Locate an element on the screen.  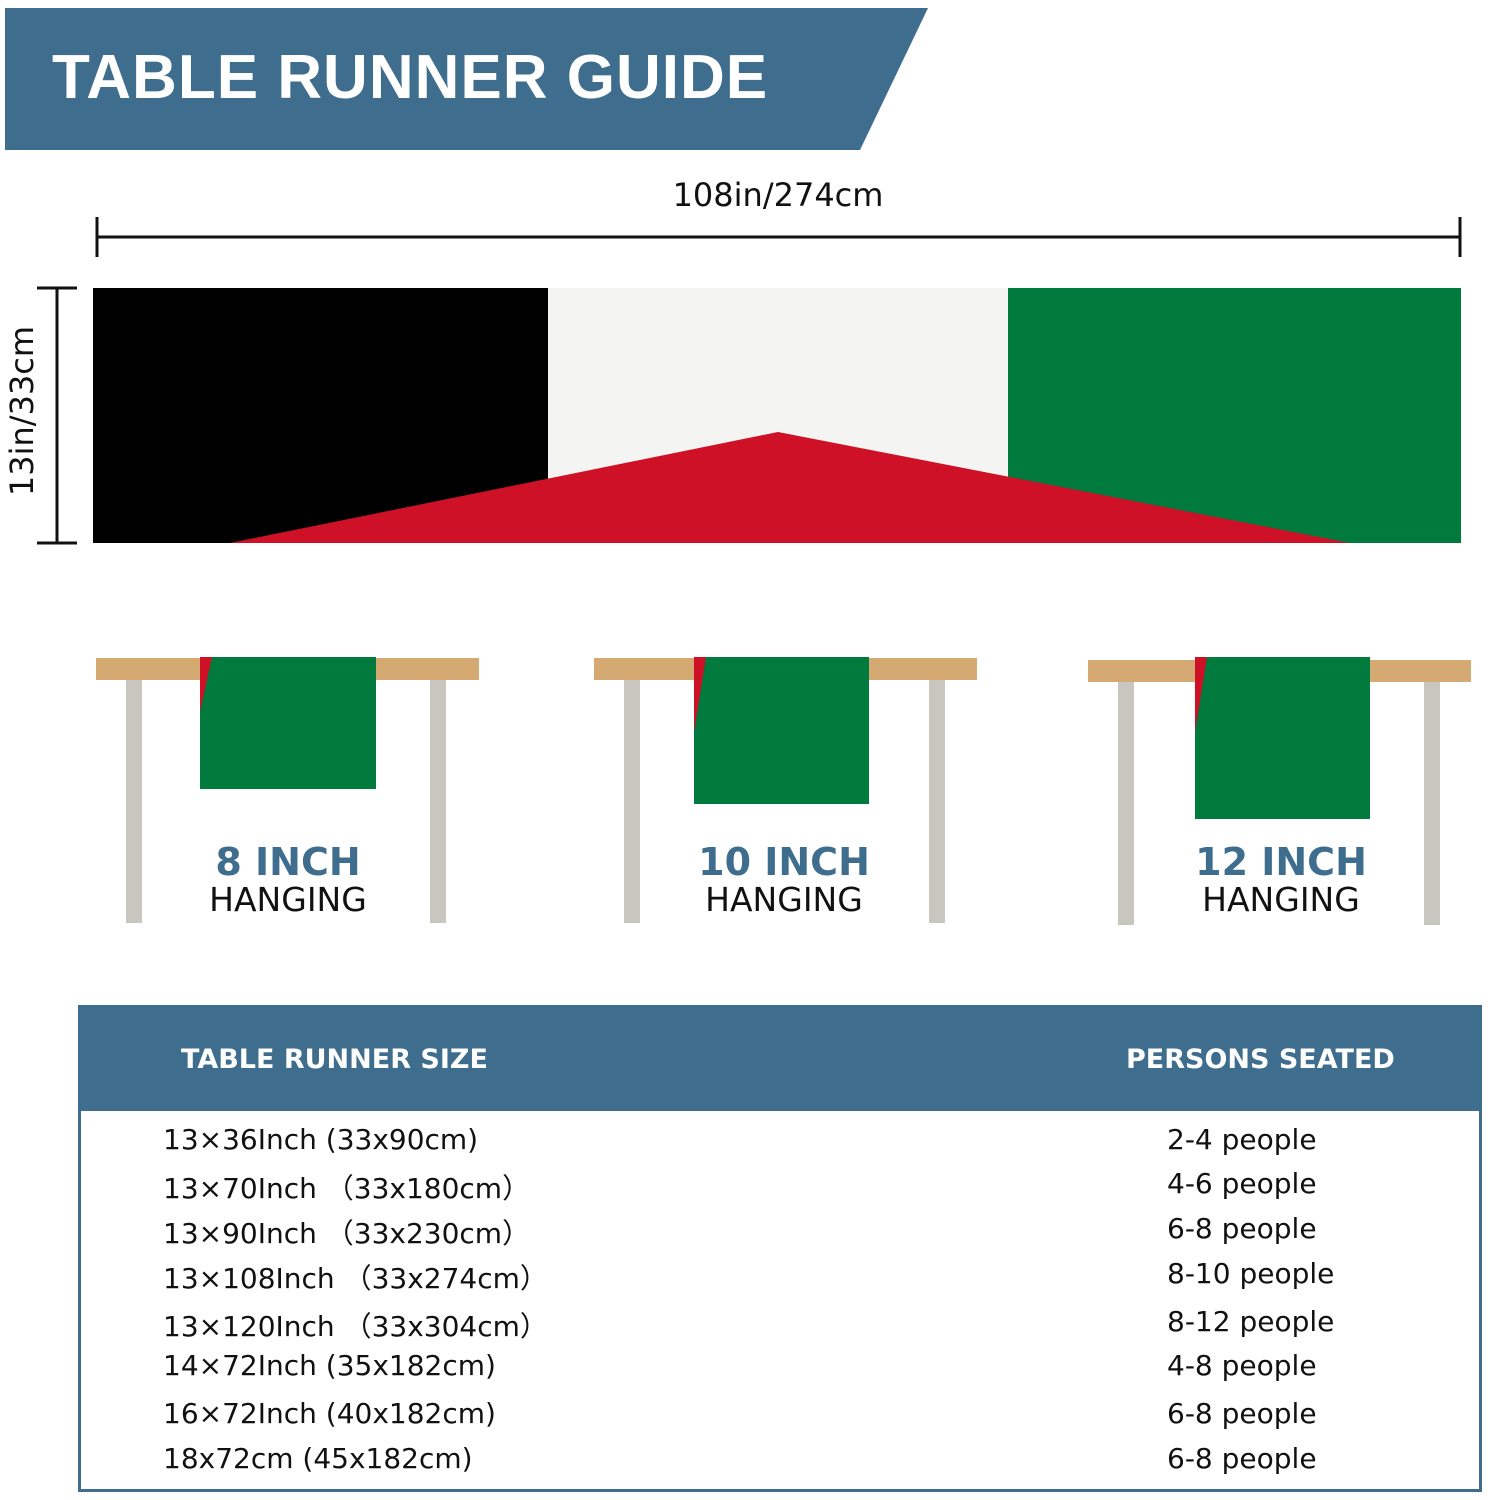
persons-cell: 8-10 people is located at coordinates (1251, 1273).